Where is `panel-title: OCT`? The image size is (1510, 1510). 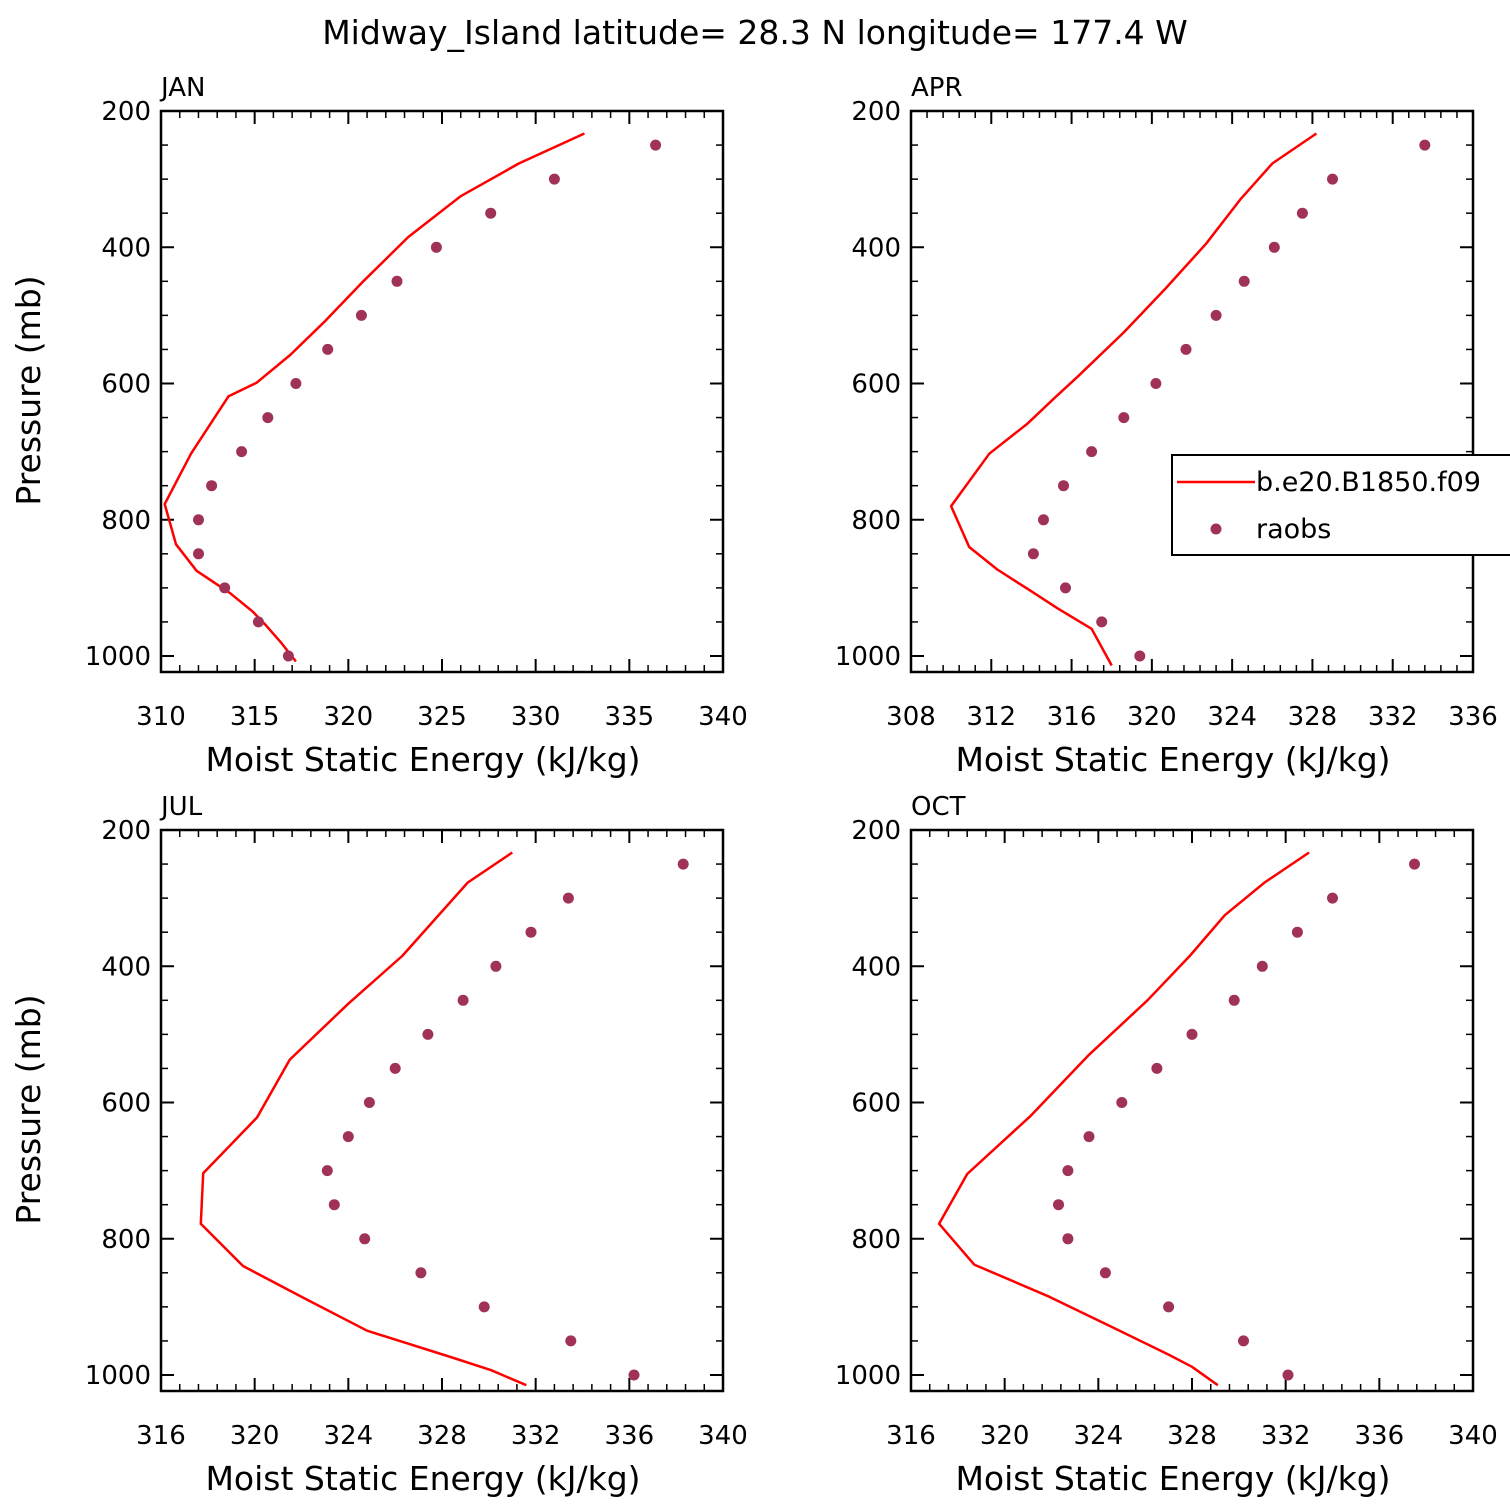 panel-title: OCT is located at coordinates (938, 807).